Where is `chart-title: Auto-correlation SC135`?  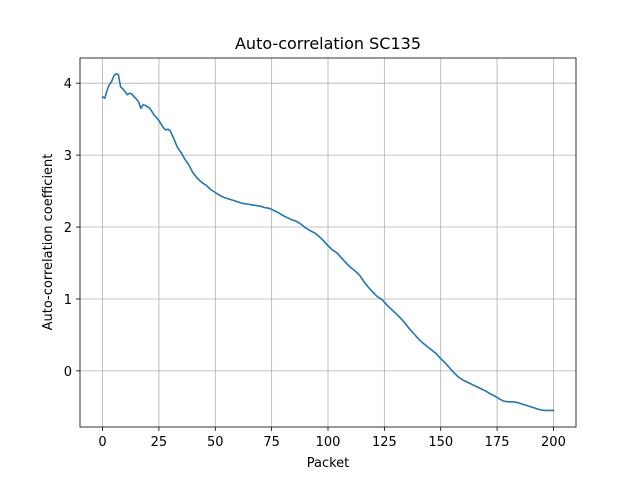
chart-title: Auto-correlation SC135 is located at coordinates (328, 43).